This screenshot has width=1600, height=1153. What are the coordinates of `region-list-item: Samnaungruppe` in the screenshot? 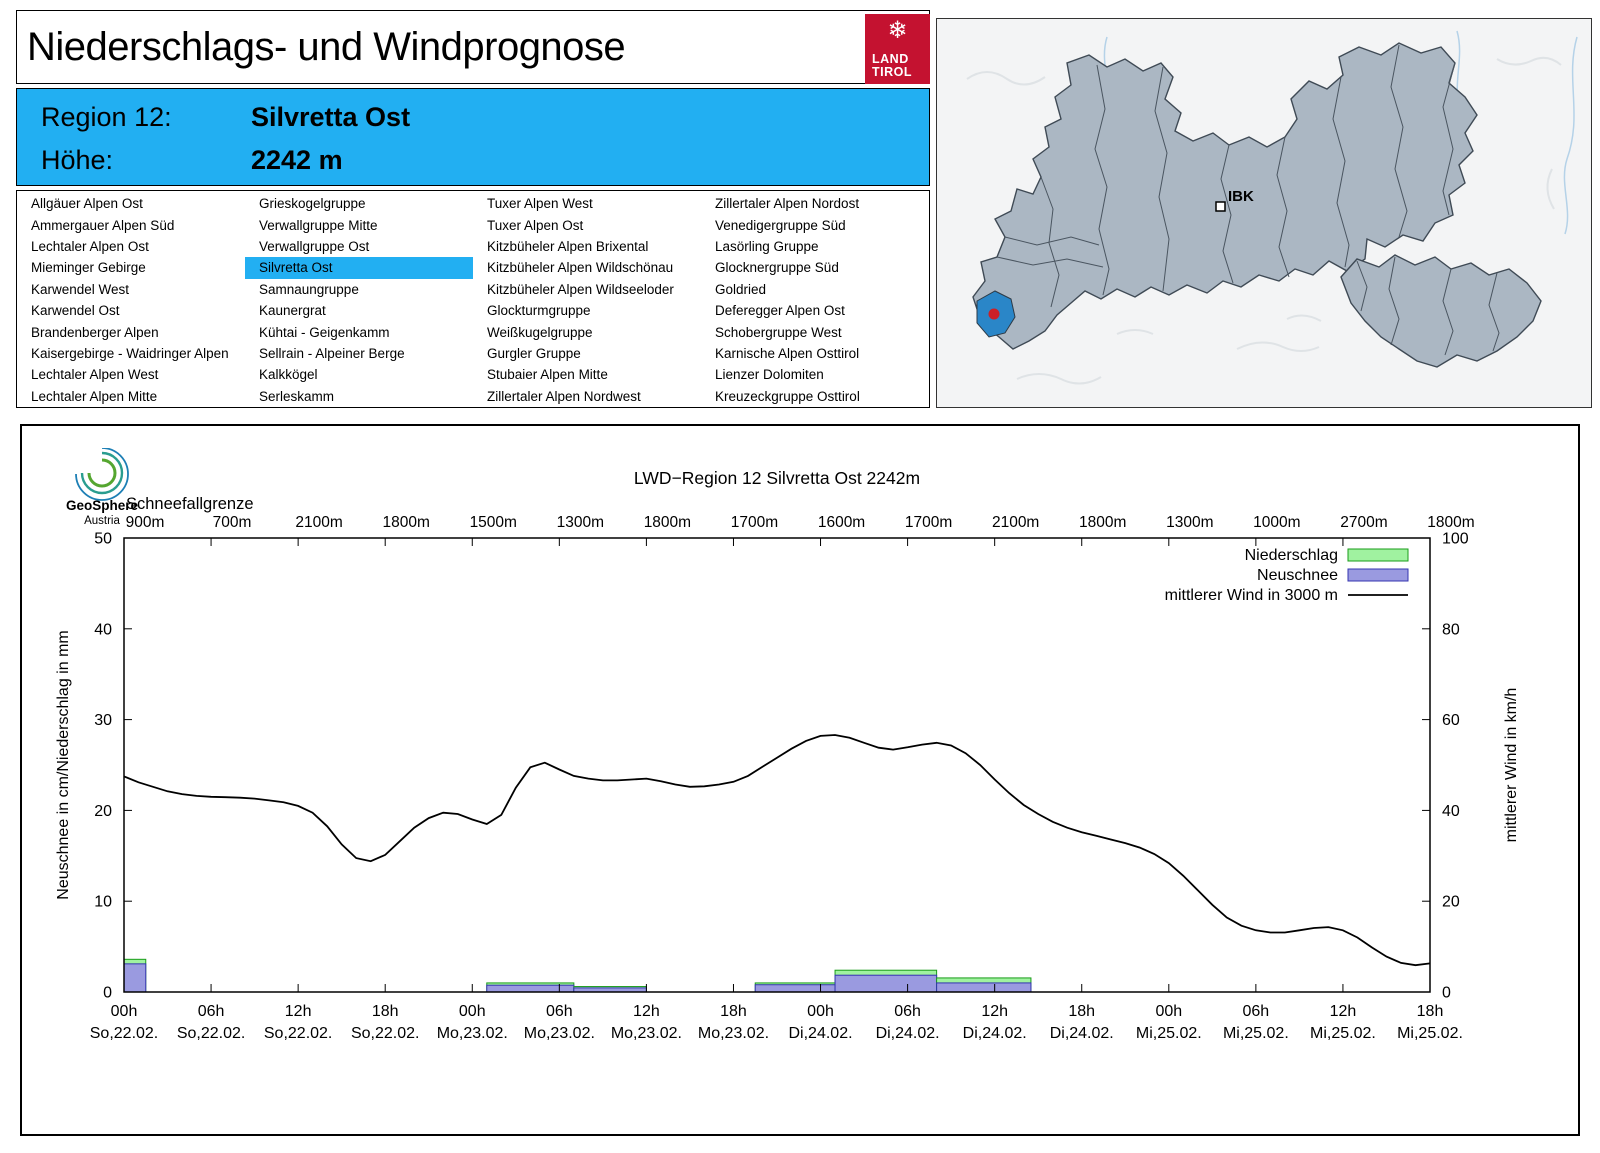 It's located at (309, 289).